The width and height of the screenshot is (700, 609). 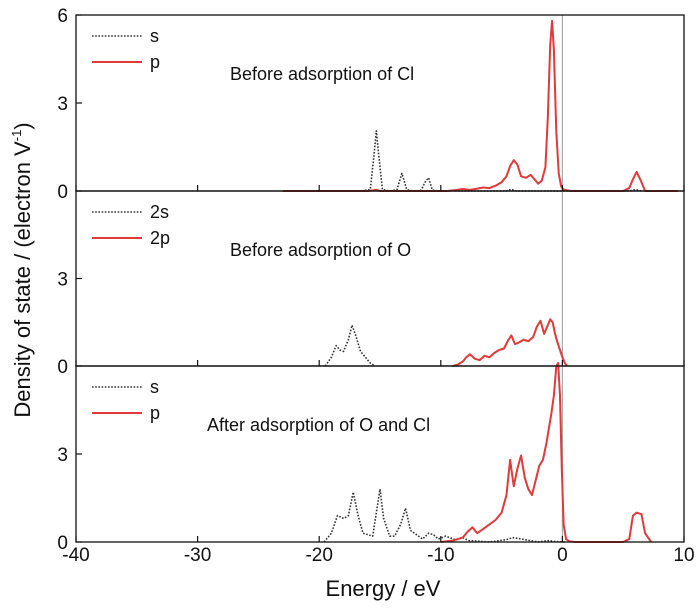 What do you see at coordinates (160, 238) in the screenshot?
I see `legend-label-2p: 2p` at bounding box center [160, 238].